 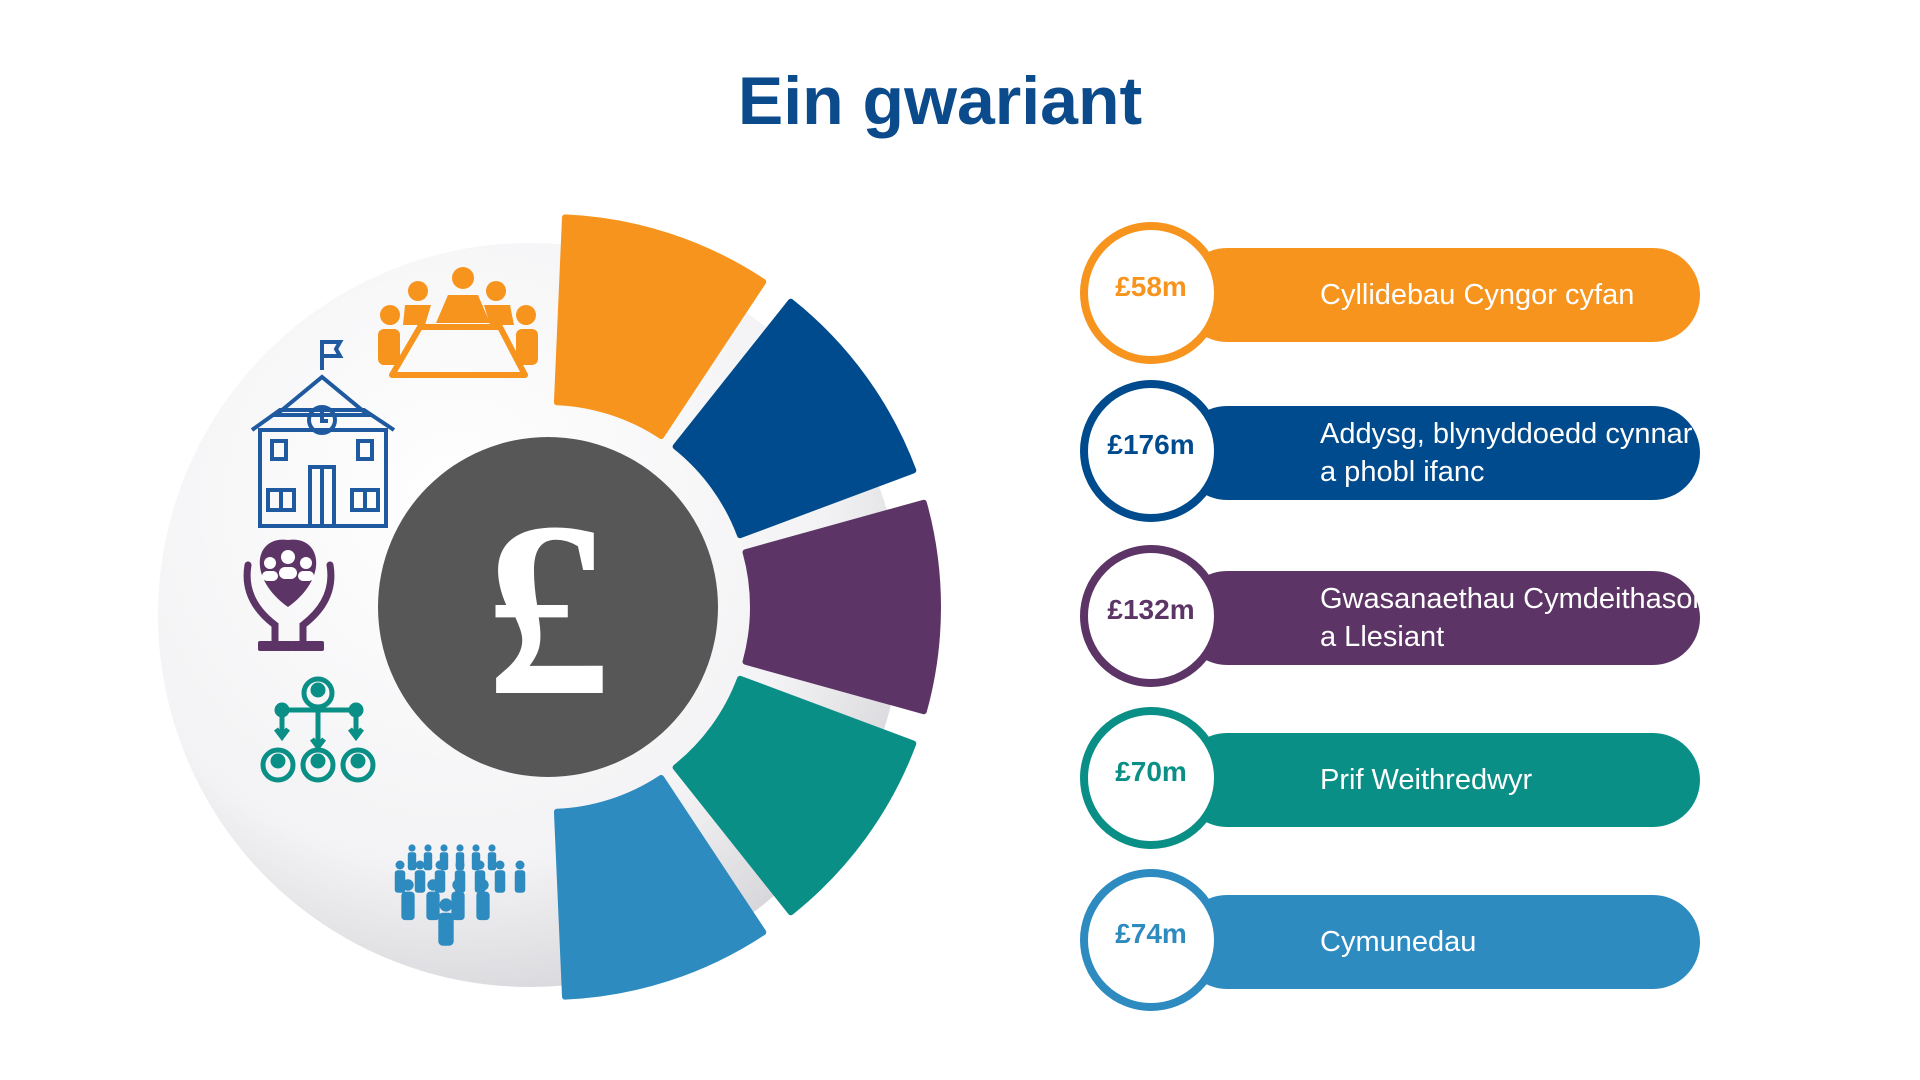 I want to click on legend-pill: Gwasanaethau Cymdeithasol a Llesiant, so click(x=1440, y=618).